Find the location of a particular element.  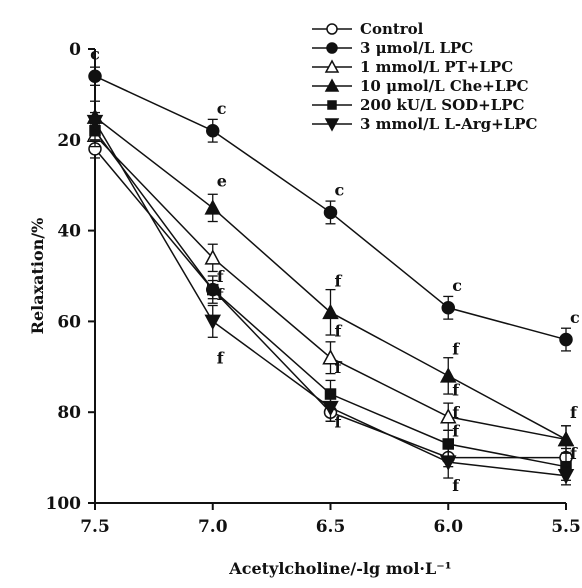

legend-item: 3 μmol/L LPC is located at coordinates (392, 48).